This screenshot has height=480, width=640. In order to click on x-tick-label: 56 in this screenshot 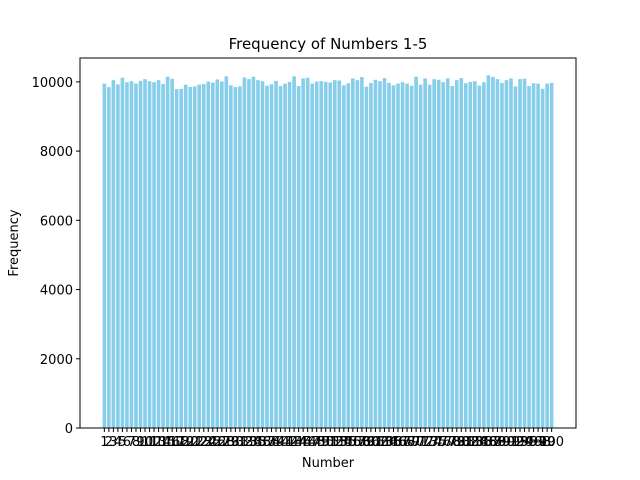, I will do `click(353, 442)`.